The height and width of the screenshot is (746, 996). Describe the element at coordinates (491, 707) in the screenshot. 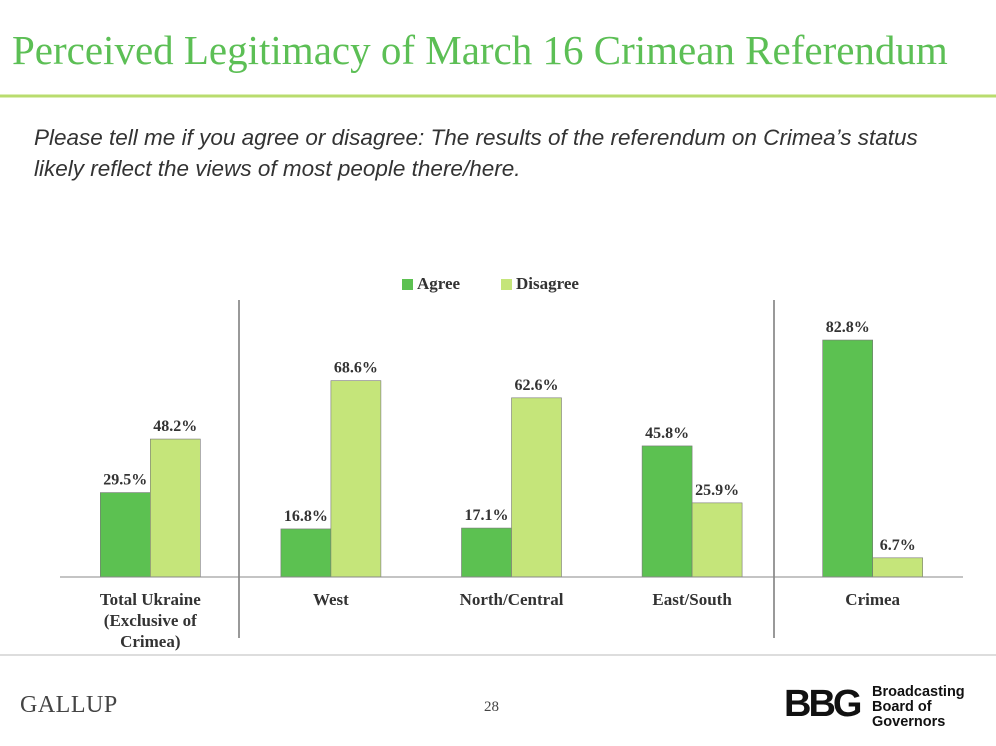

I see `page-number: 28` at that location.